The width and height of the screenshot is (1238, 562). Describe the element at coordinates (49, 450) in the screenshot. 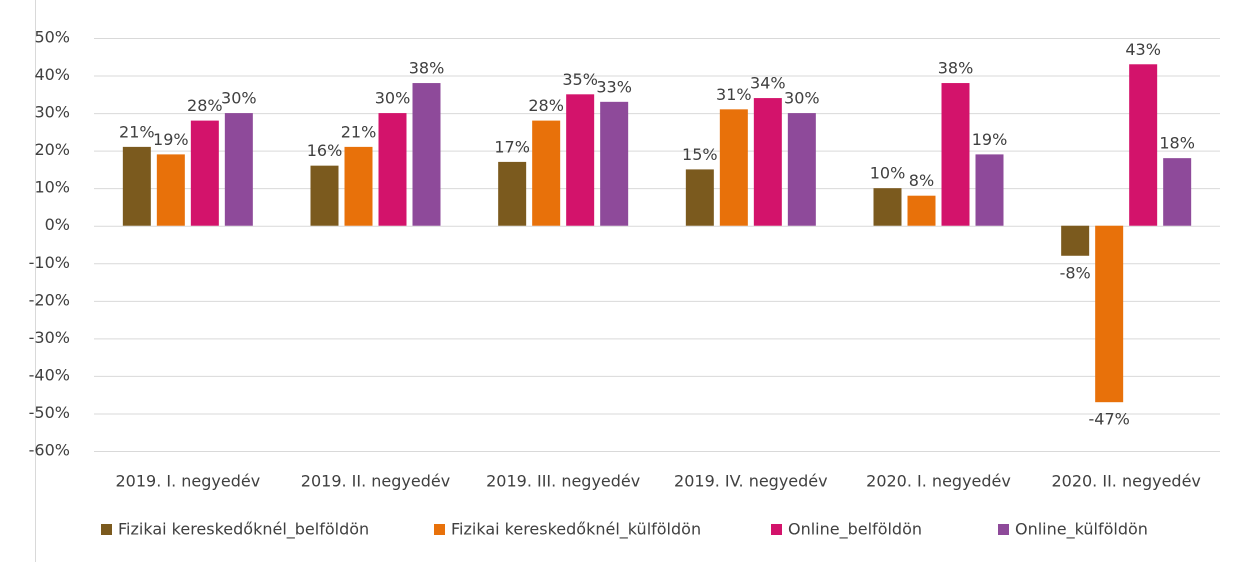

I see `y-tick-label: -60%` at that location.